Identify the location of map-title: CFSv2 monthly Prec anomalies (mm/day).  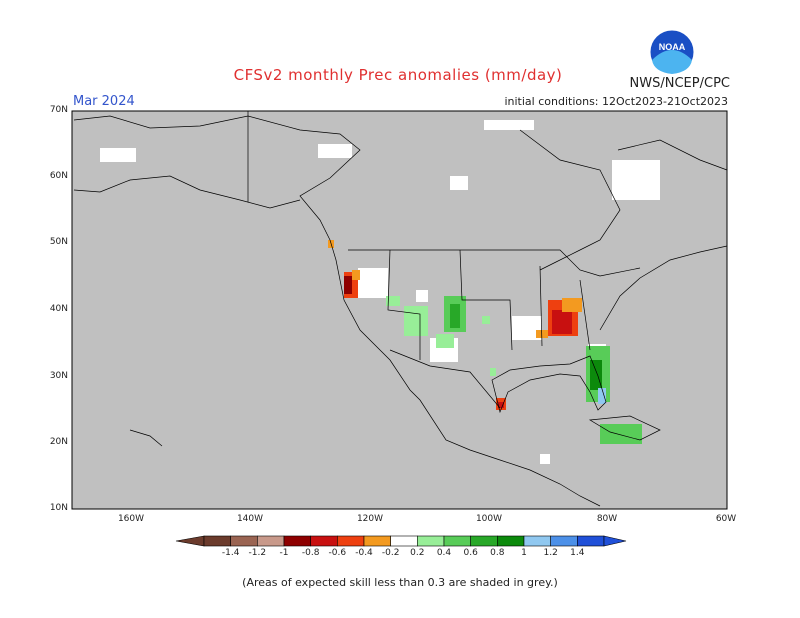
(398, 75).